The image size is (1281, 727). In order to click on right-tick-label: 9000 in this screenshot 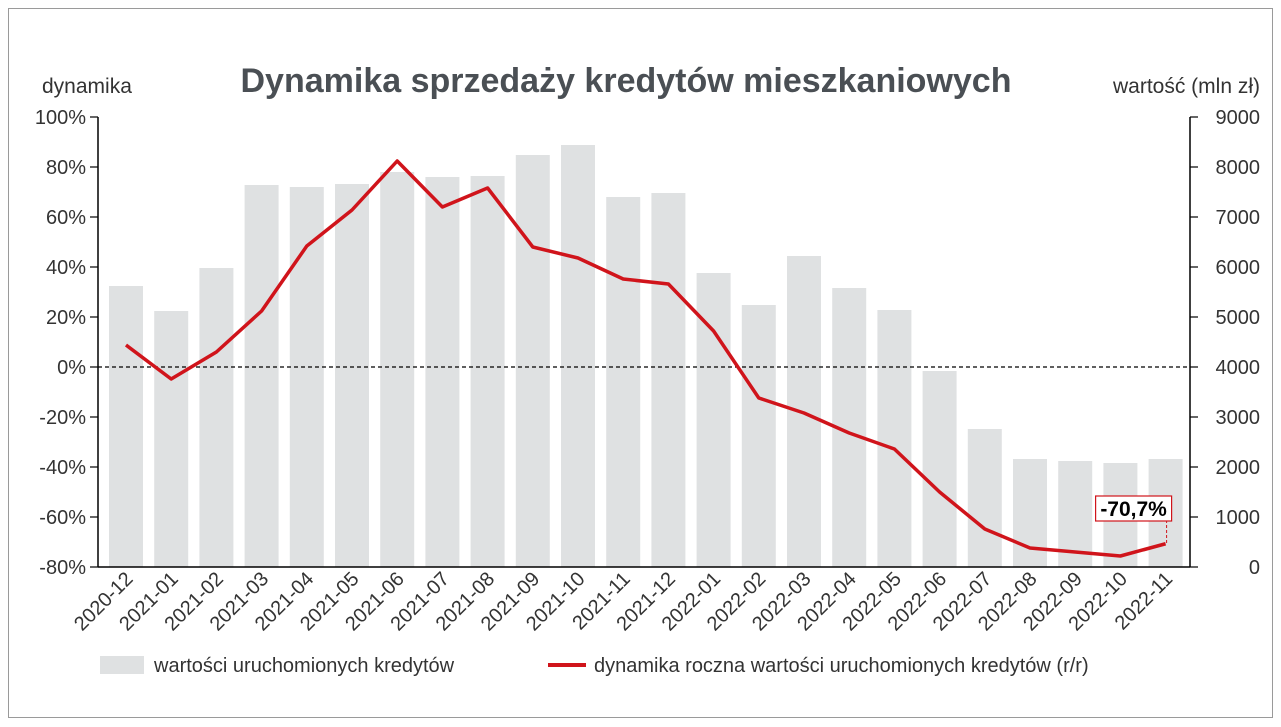, I will do `click(1238, 118)`.